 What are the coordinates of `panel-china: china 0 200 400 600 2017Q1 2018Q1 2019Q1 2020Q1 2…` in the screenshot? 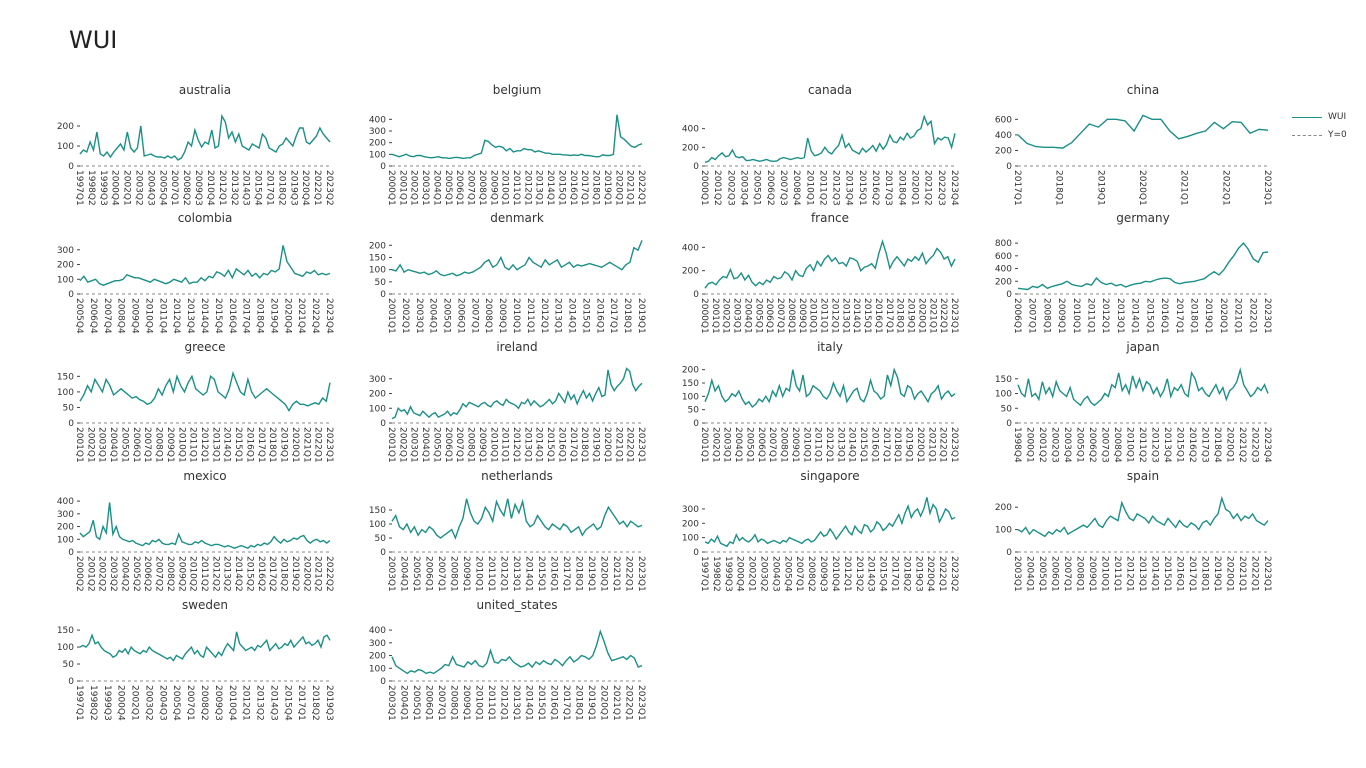 It's located at (1133, 144).